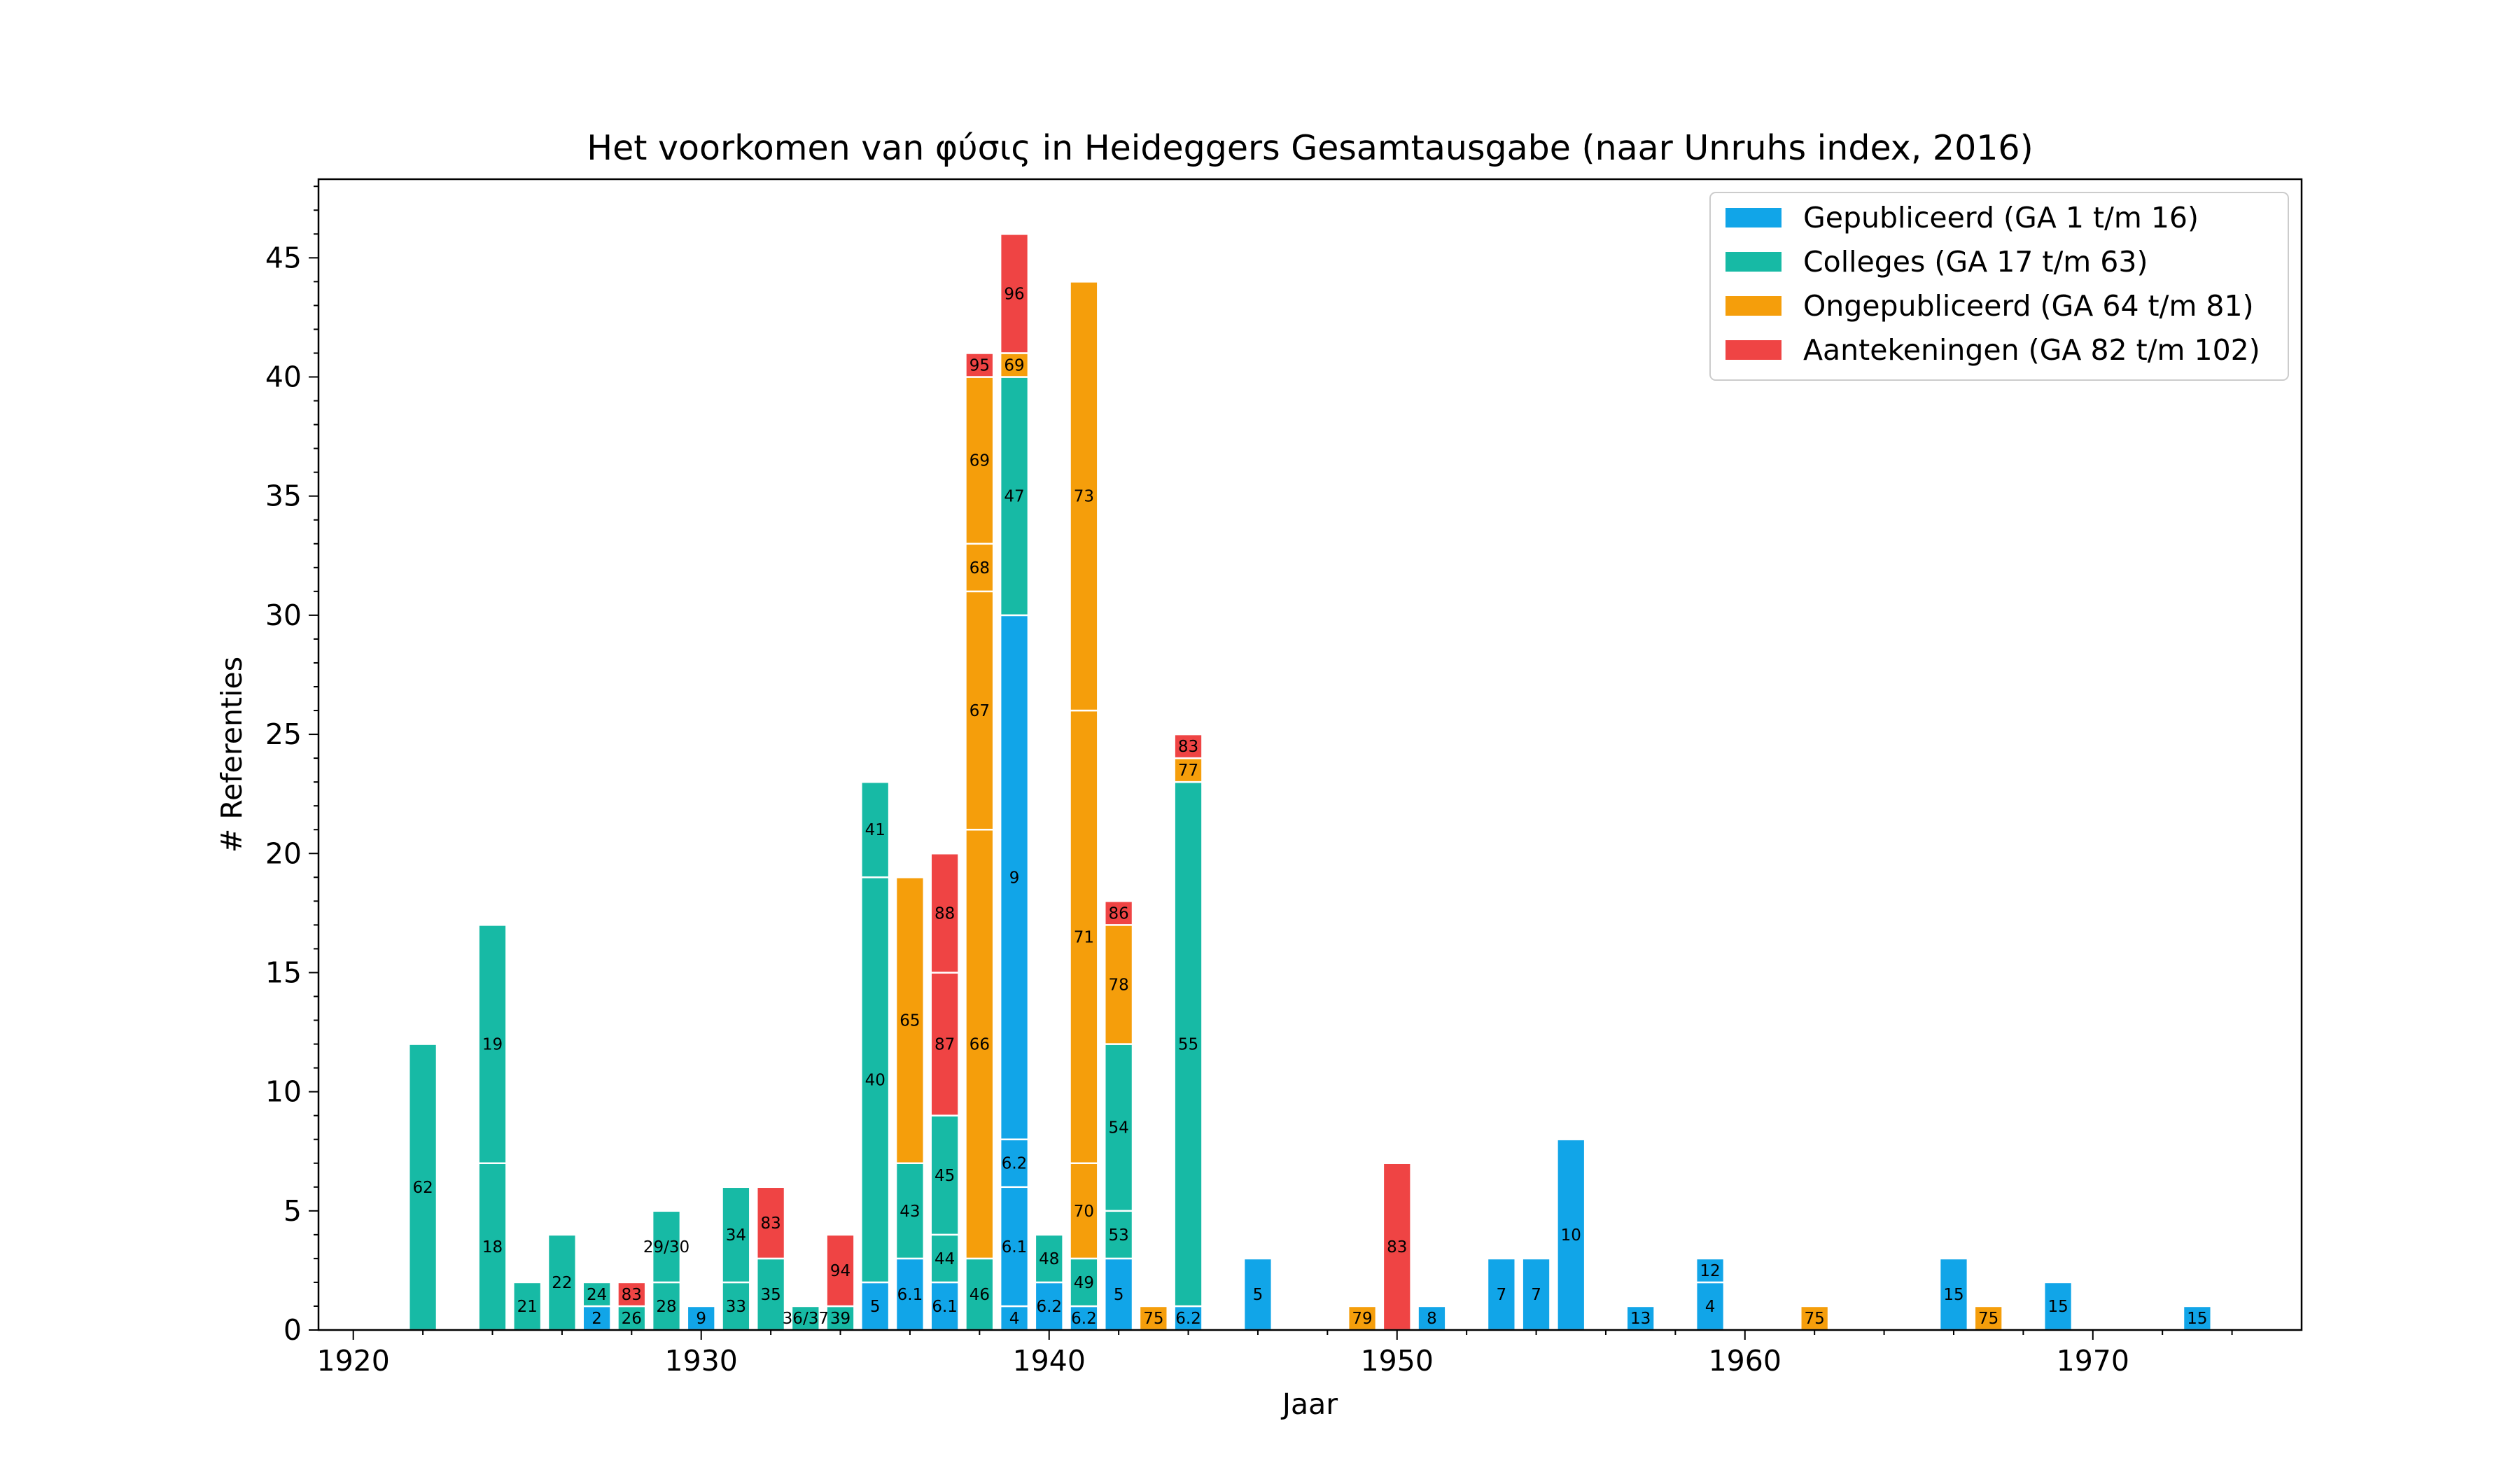  I want to click on x-tick-label: 1970, so click(2093, 1361).